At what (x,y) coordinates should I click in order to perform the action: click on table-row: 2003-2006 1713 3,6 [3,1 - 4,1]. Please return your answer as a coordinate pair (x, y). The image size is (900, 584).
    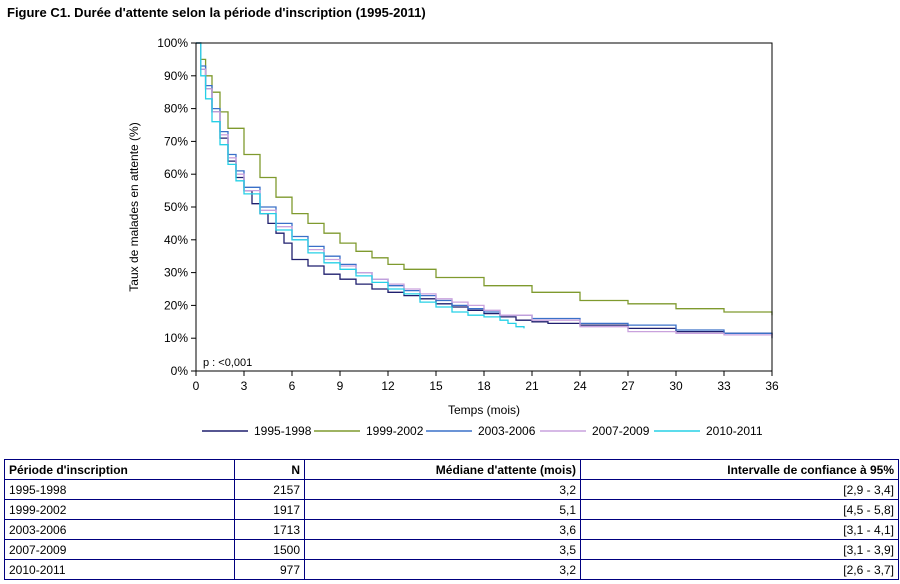
    Looking at the image, I should click on (451, 529).